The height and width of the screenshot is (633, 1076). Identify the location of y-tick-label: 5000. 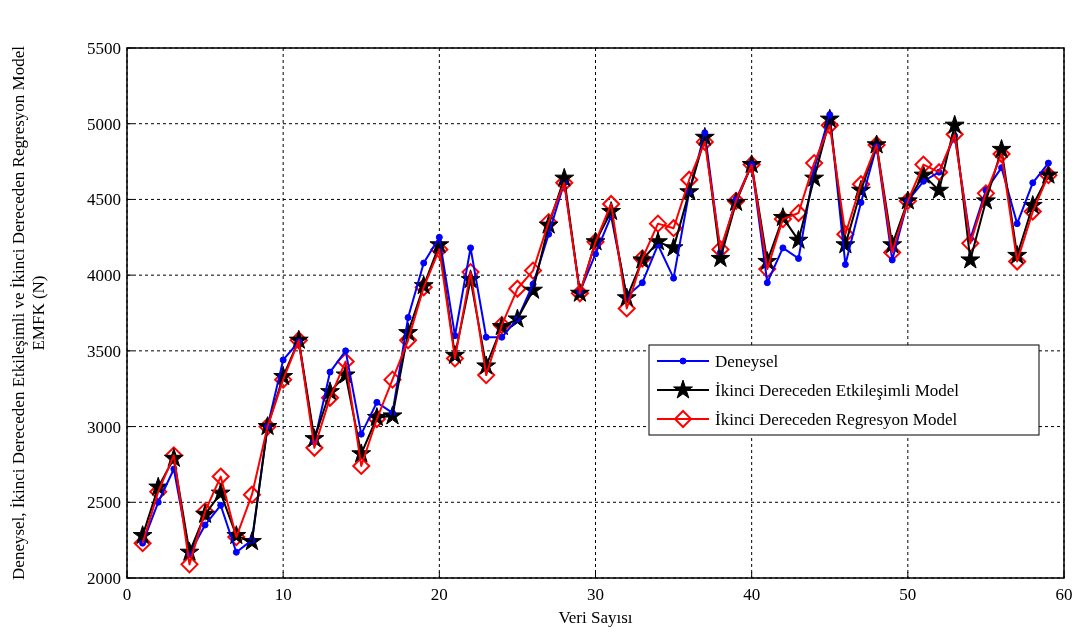
(104, 124).